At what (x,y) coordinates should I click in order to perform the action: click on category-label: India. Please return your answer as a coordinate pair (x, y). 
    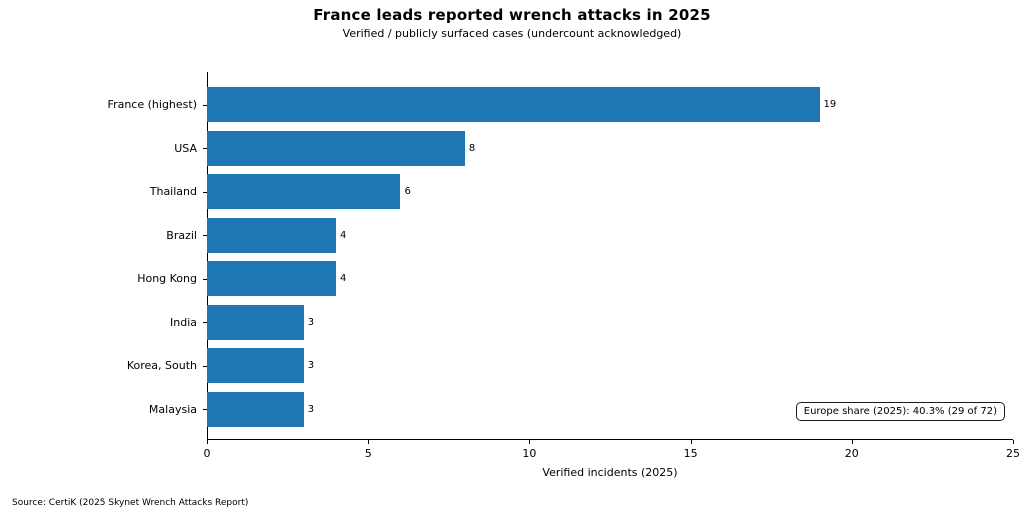
    Looking at the image, I should click on (103, 323).